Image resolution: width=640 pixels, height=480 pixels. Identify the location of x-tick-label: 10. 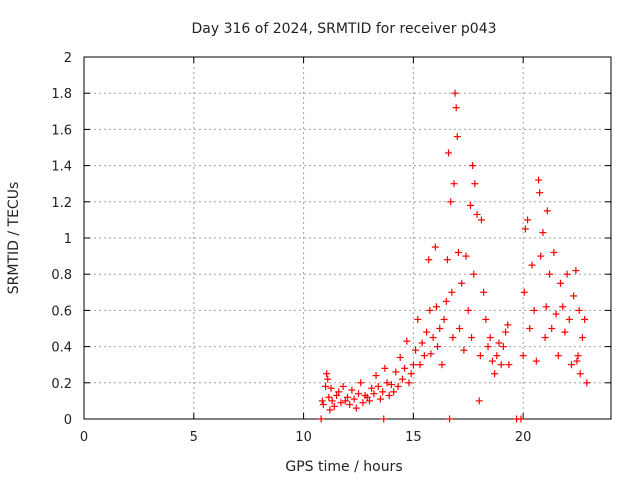
(303, 437).